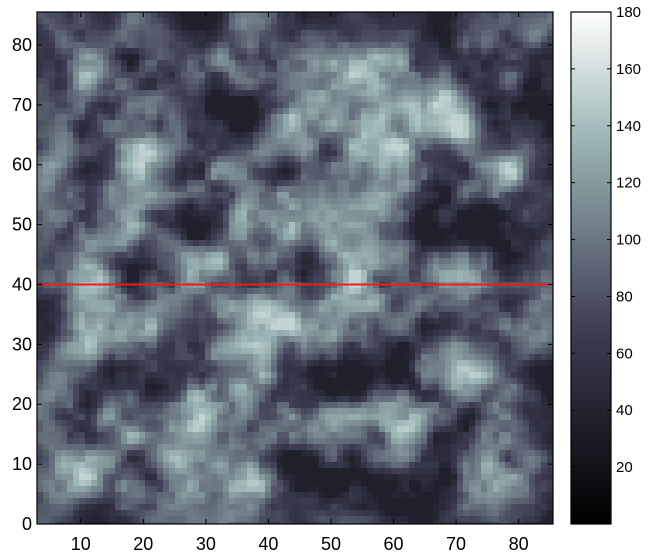 Image resolution: width=649 pixels, height=556 pixels. What do you see at coordinates (393, 544) in the screenshot?
I see `x-tick-label: 60` at bounding box center [393, 544].